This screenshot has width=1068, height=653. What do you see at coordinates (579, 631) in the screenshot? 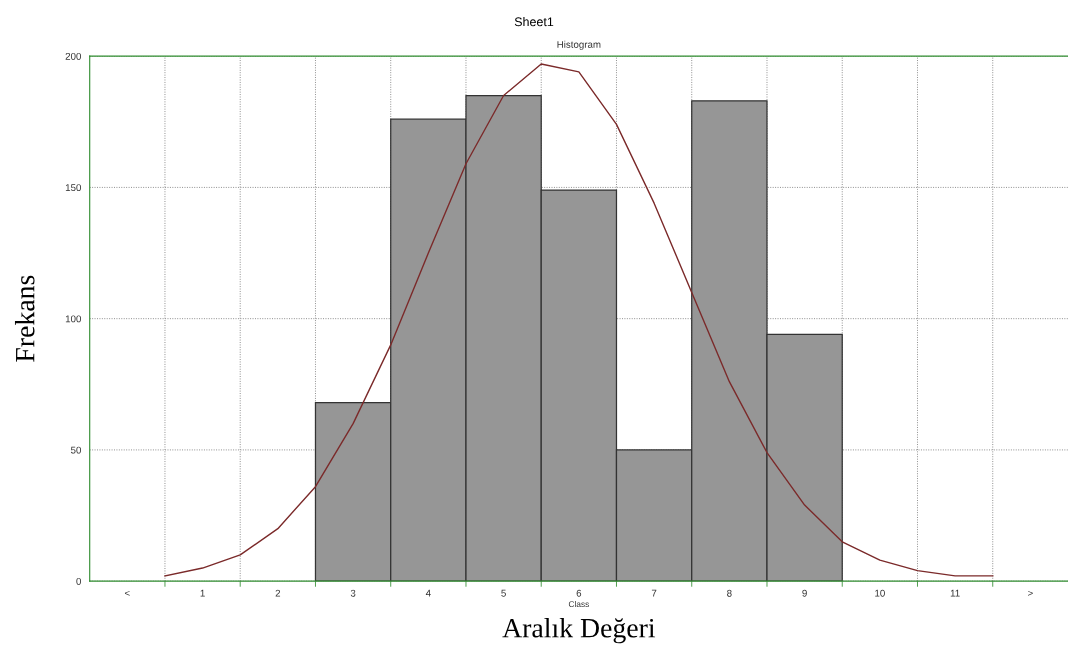
I see `x-axis-title: Aralık Değeri` at bounding box center [579, 631].